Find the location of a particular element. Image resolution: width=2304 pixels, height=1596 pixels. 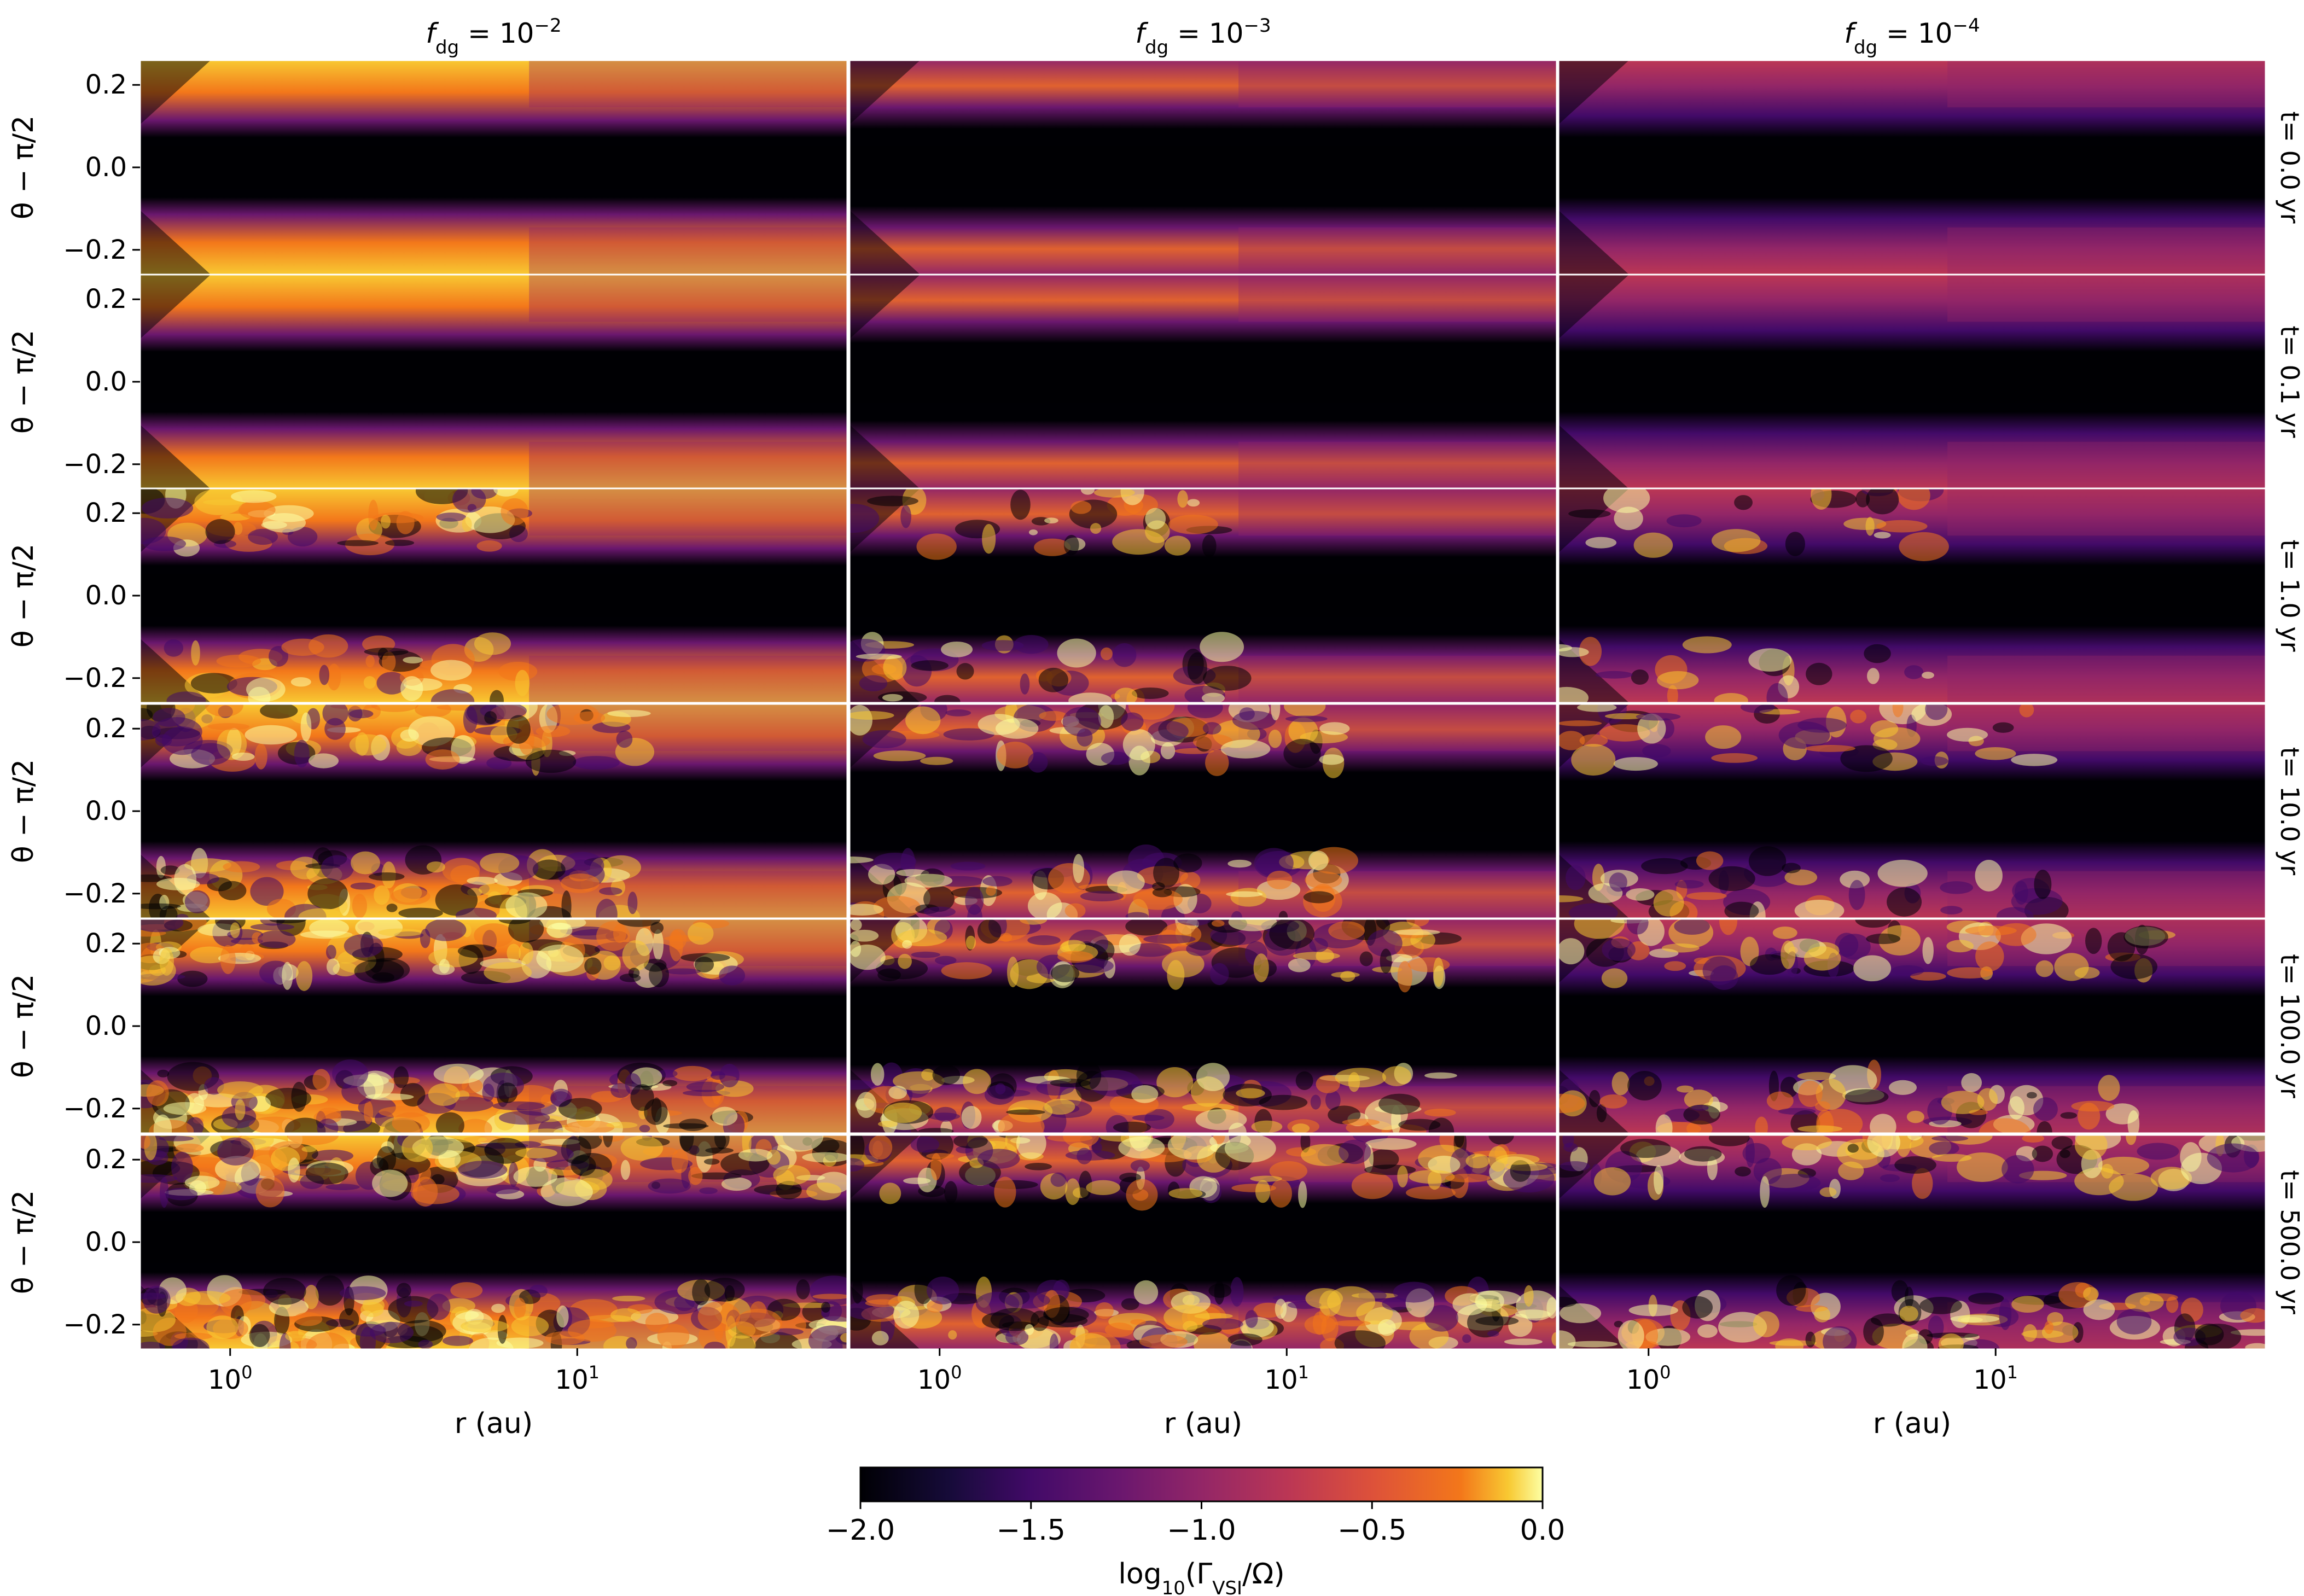

heatmap-panel-r3-c1 is located at coordinates (494, 595).